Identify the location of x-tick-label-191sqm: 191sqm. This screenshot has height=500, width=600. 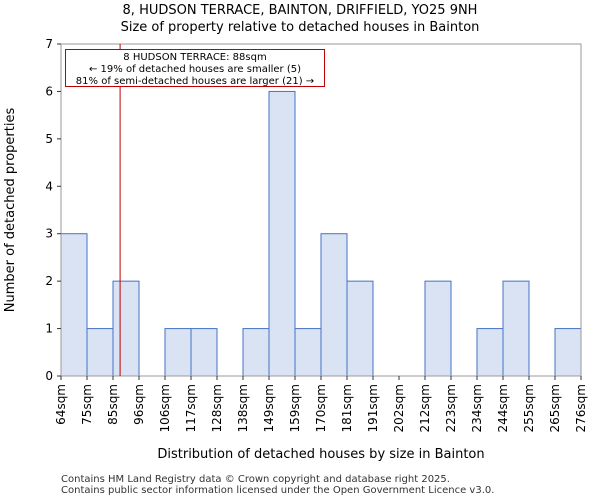
(373, 408).